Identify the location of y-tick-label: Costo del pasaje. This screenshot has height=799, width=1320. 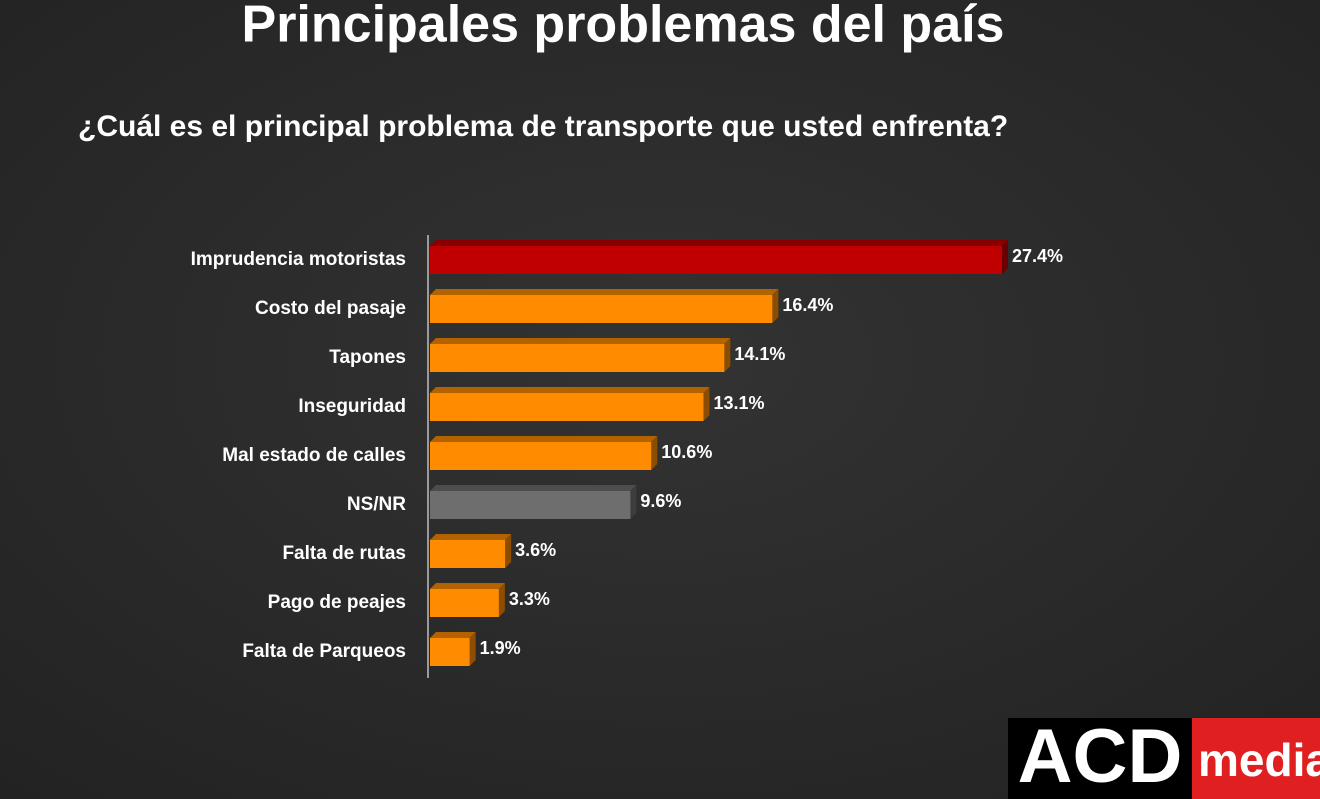
(330, 308).